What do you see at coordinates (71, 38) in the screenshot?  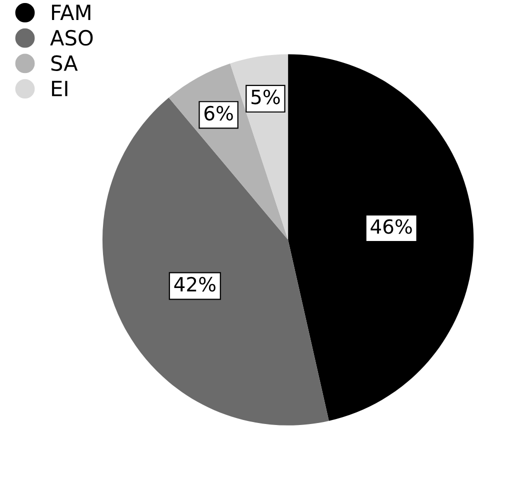 I see `legend-label: ASO` at bounding box center [71, 38].